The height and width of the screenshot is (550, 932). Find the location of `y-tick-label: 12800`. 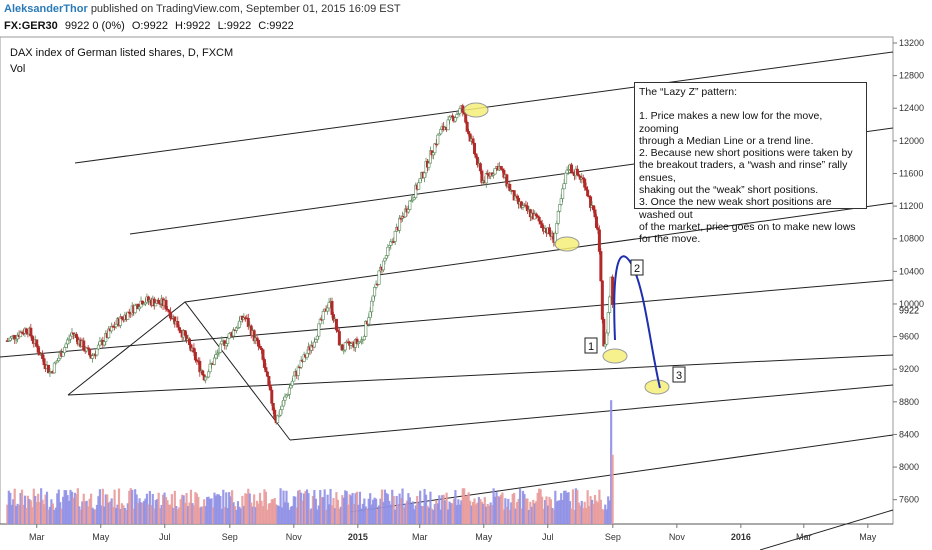

y-tick-label: 12800 is located at coordinates (911, 76).